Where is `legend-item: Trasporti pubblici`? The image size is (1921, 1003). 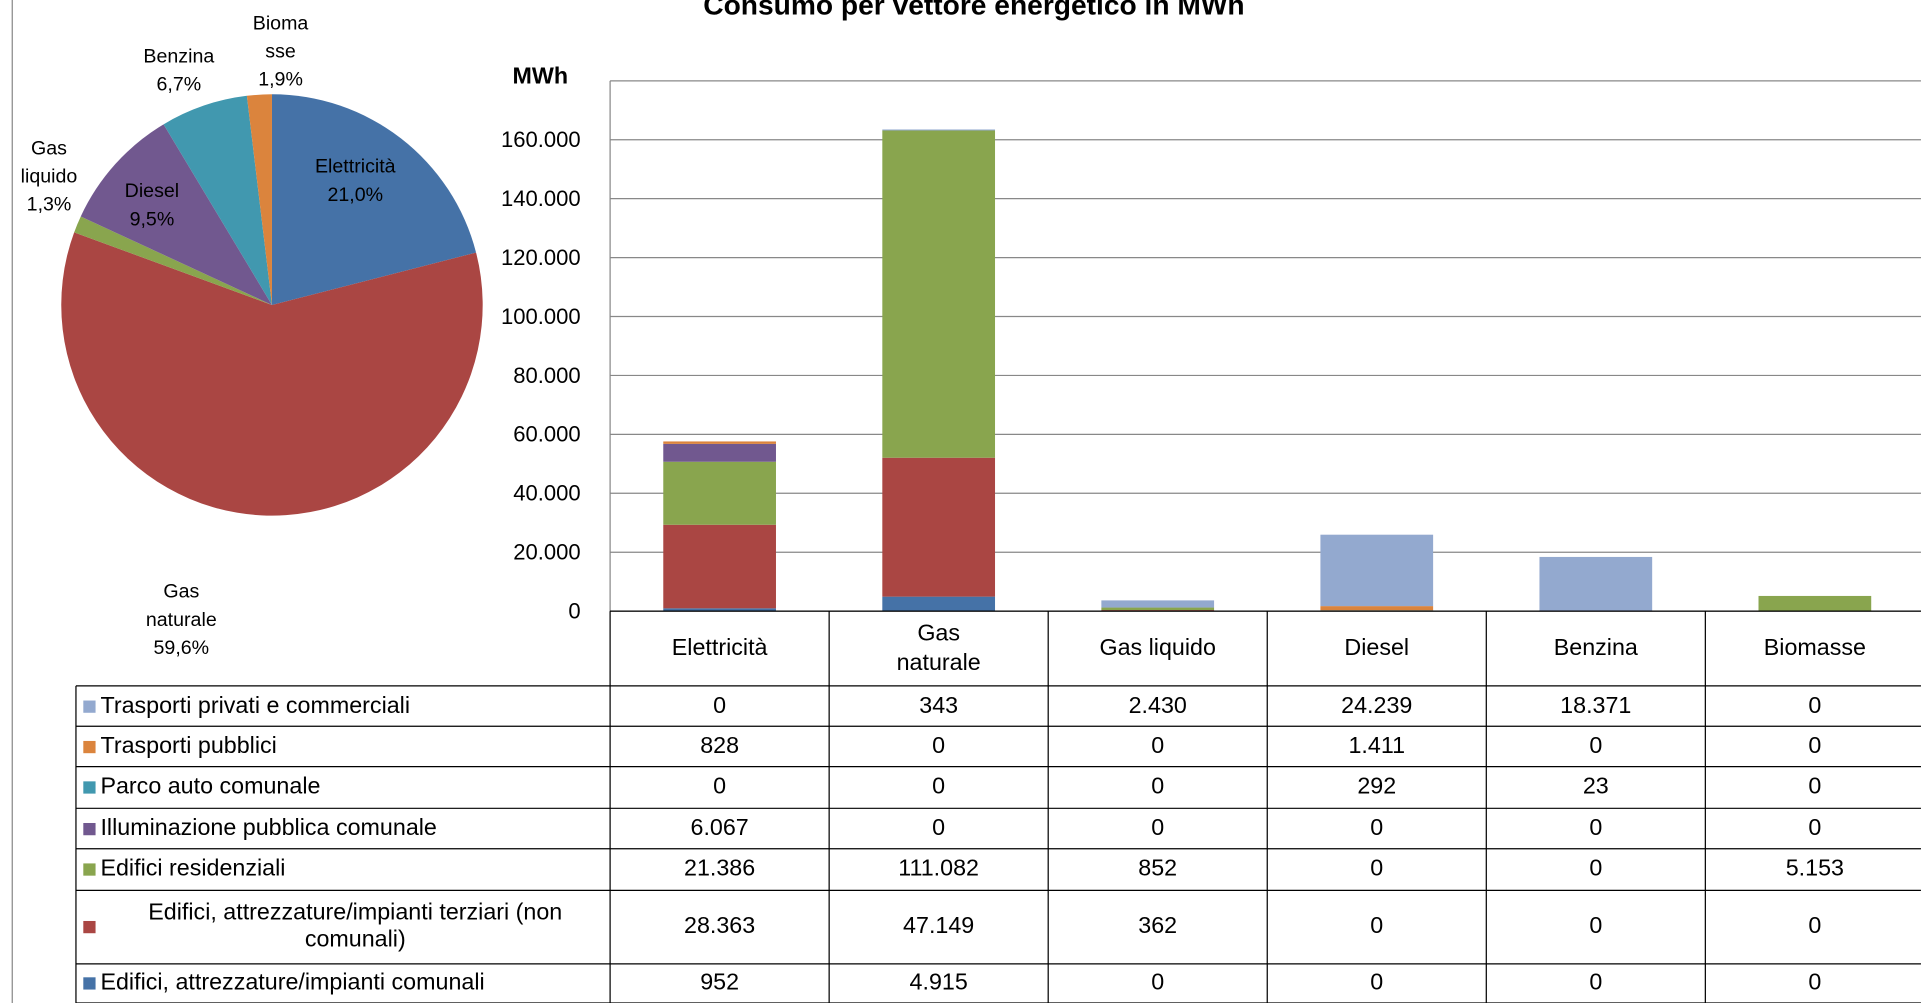
legend-item: Trasporti pubblici is located at coordinates (343, 746).